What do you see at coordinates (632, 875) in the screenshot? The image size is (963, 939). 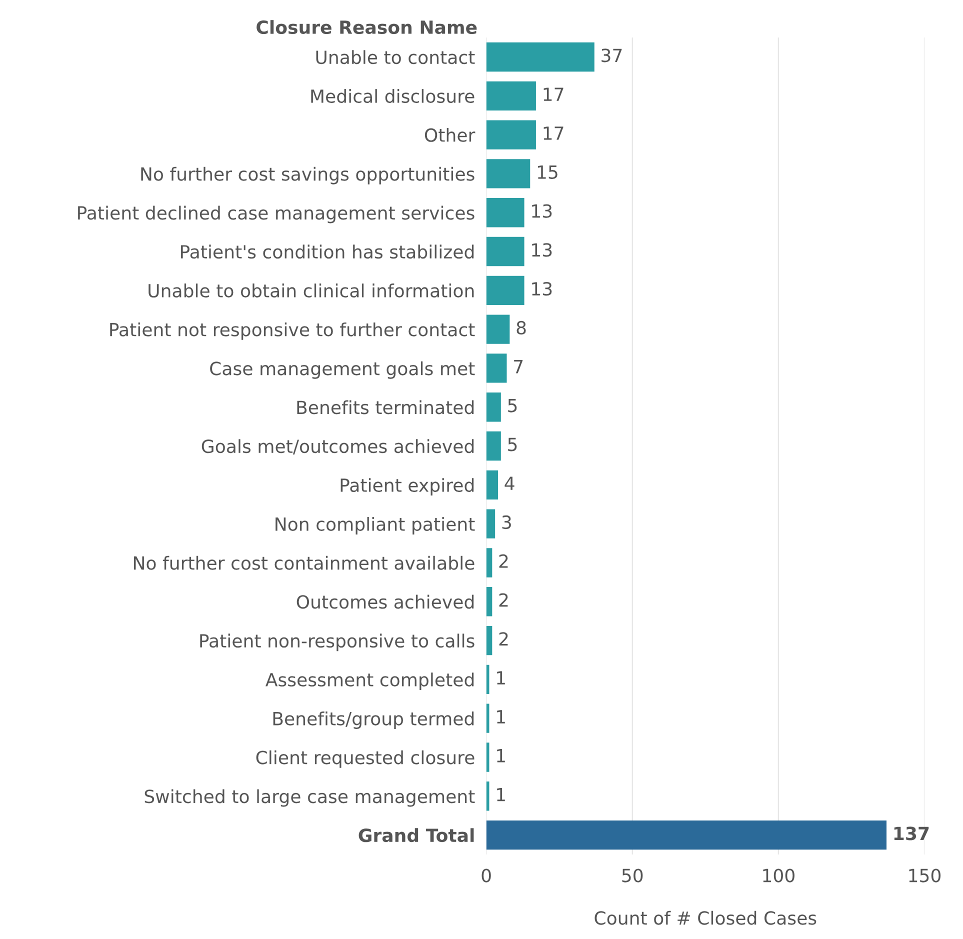 I see `x-tick-label: 50` at bounding box center [632, 875].